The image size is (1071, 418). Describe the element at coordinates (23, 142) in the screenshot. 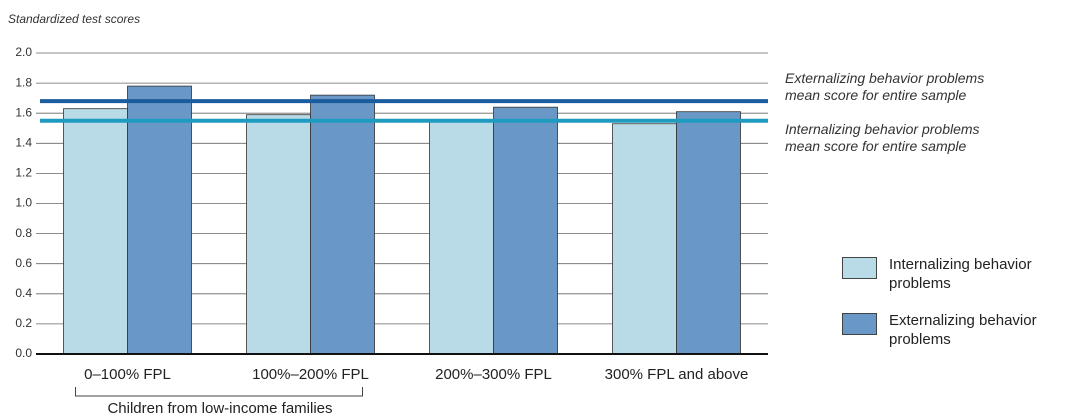

I see `y-tick-label: 1.4` at that location.